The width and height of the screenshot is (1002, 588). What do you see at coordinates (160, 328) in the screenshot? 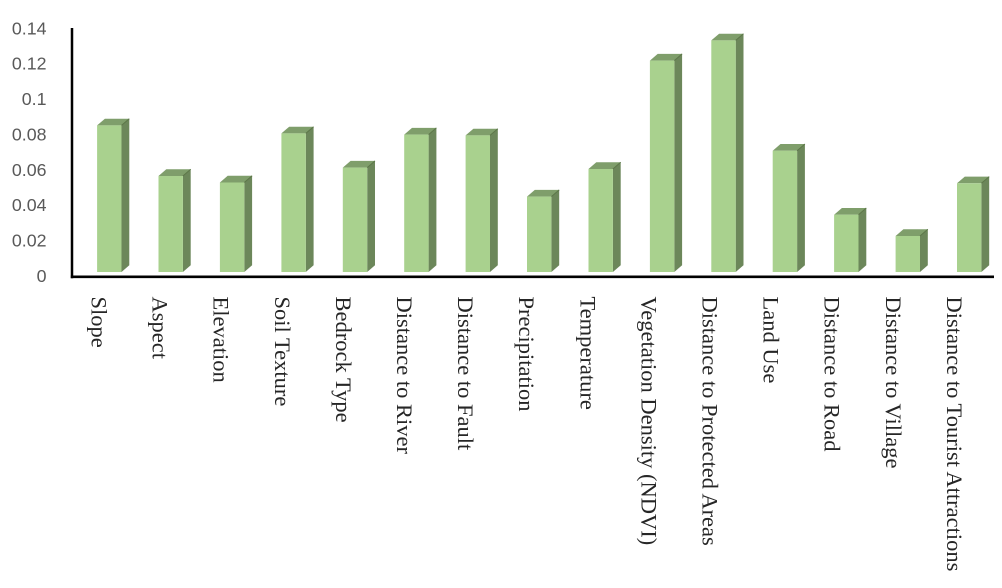
I see `svg-text: Aspect` at bounding box center [160, 328].